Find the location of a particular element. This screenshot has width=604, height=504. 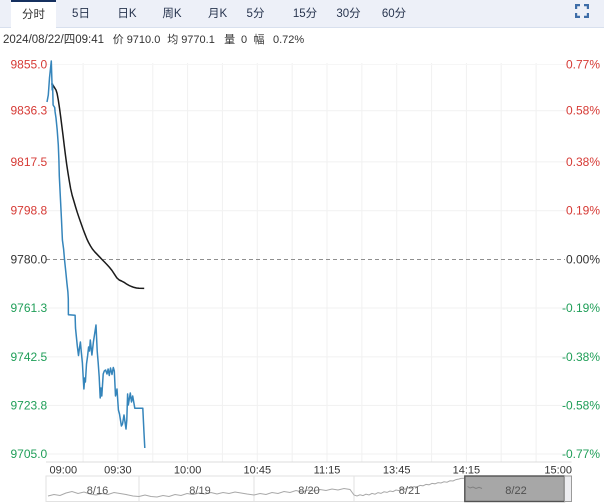

svg-text: 10:45 is located at coordinates (258, 471).